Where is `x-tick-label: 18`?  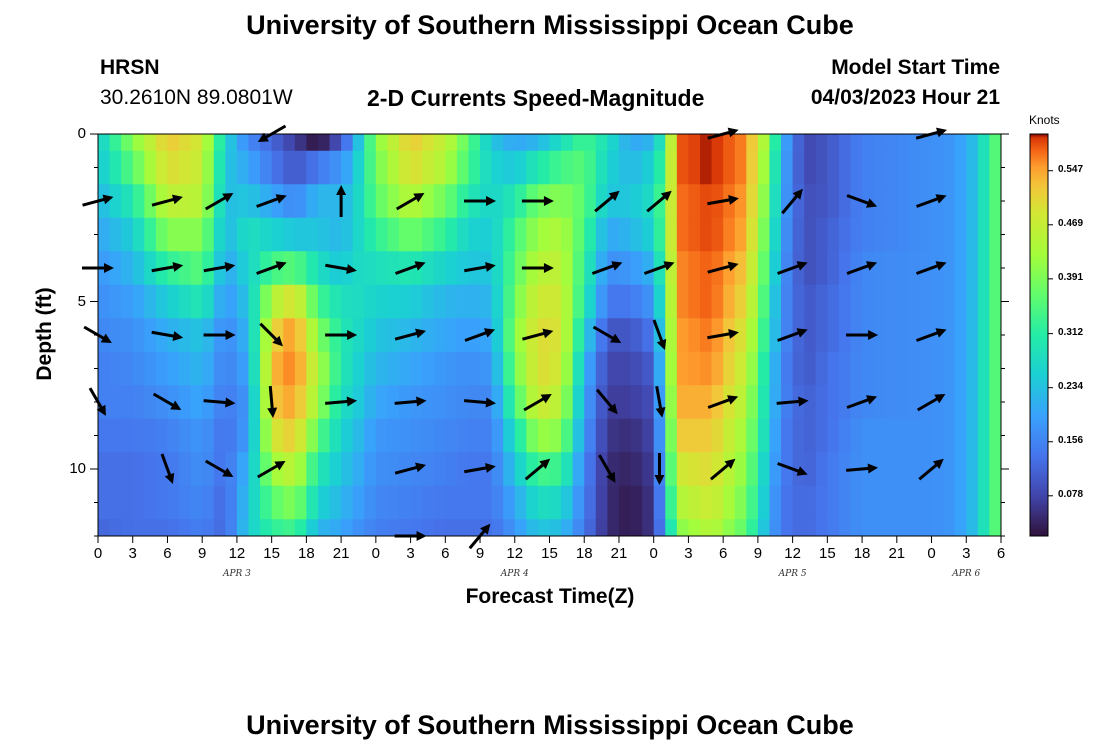 x-tick-label: 18 is located at coordinates (584, 553).